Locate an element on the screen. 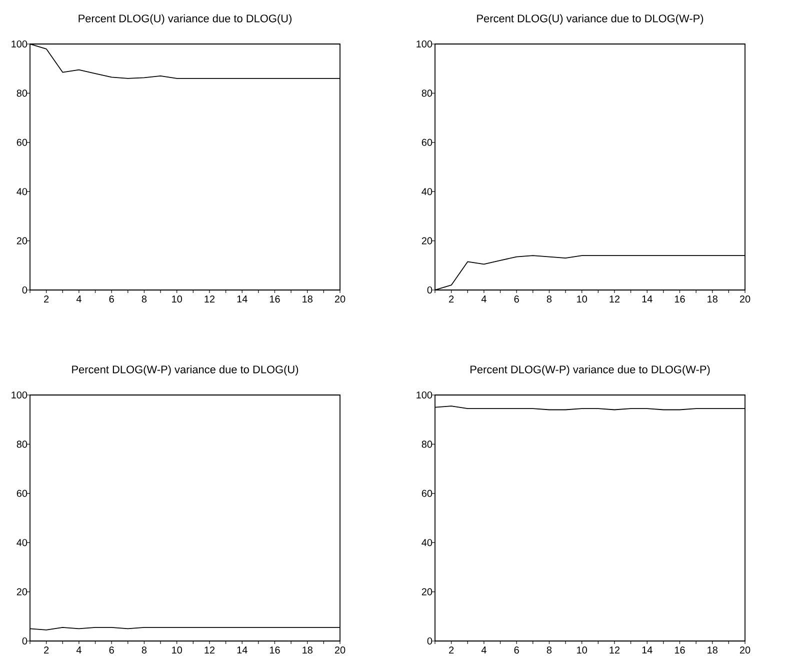 The height and width of the screenshot is (664, 786). chart-title: Percent DLOG(U) variance due to DLOG(W-P) is located at coordinates (590, 19).